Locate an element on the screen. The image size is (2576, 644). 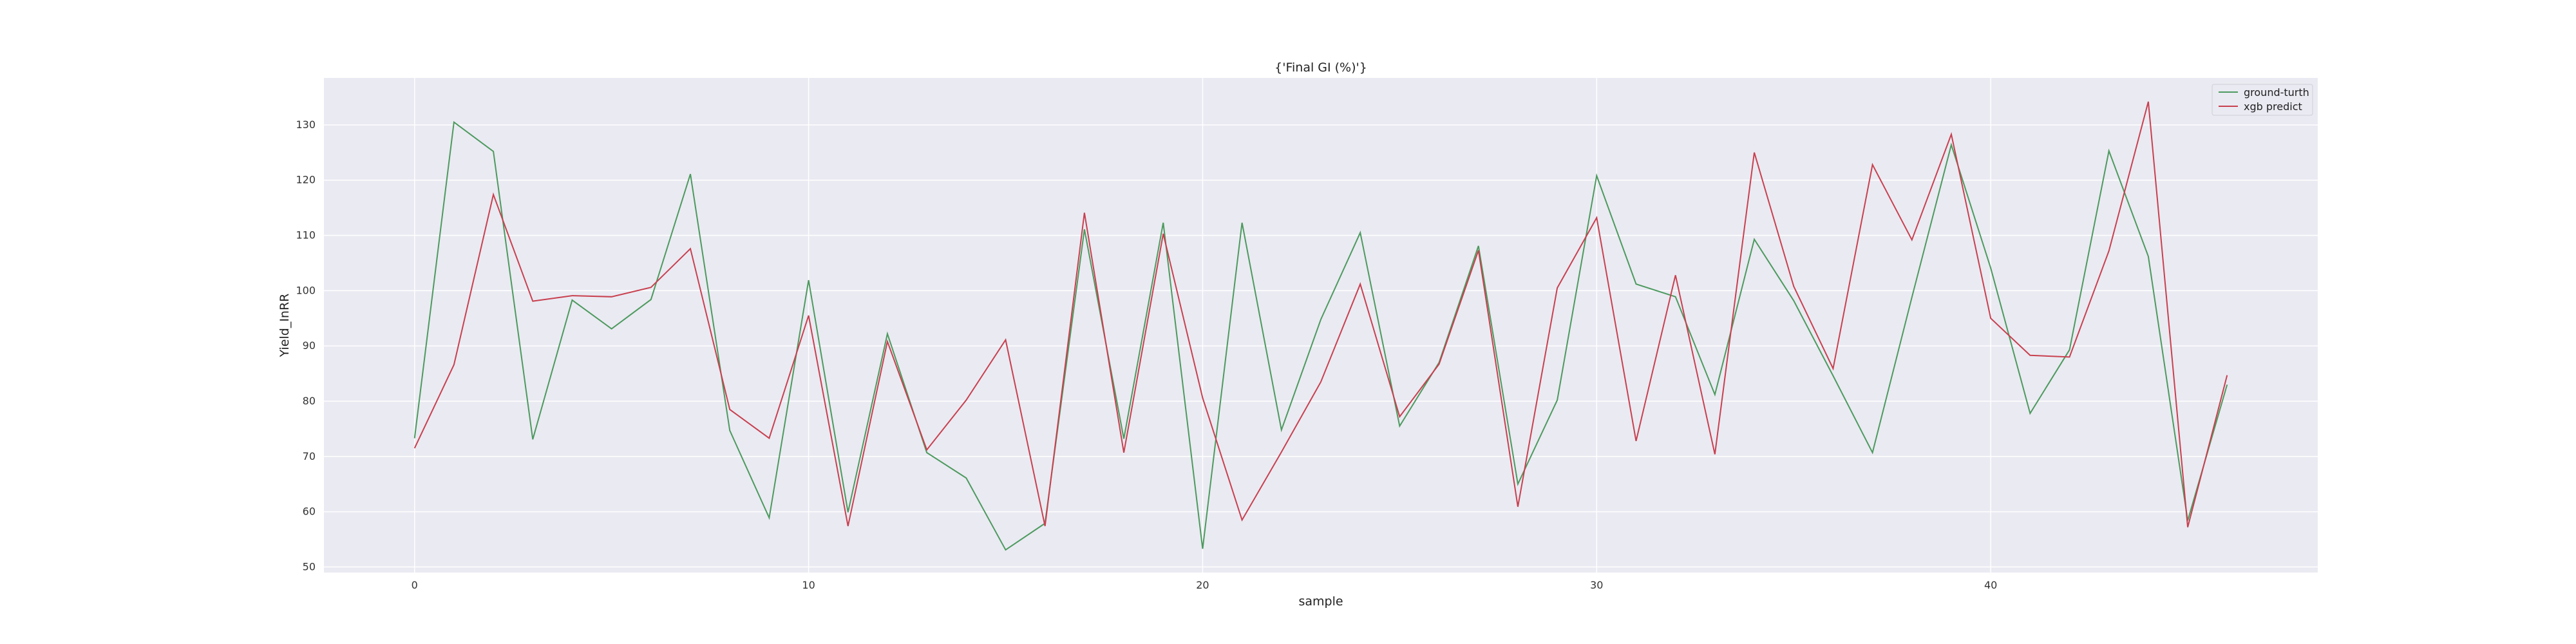
y-tick-label: 100 is located at coordinates (306, 290).